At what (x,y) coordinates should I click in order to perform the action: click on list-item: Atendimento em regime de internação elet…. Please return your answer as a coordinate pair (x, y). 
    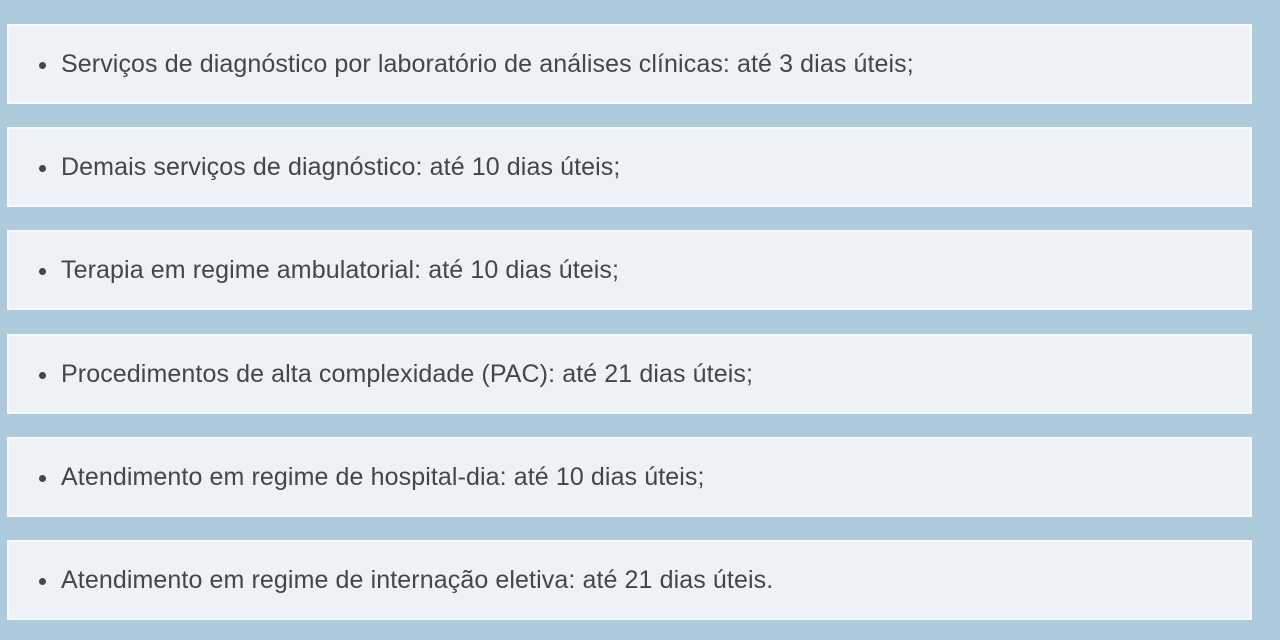
    Looking at the image, I should click on (629, 579).